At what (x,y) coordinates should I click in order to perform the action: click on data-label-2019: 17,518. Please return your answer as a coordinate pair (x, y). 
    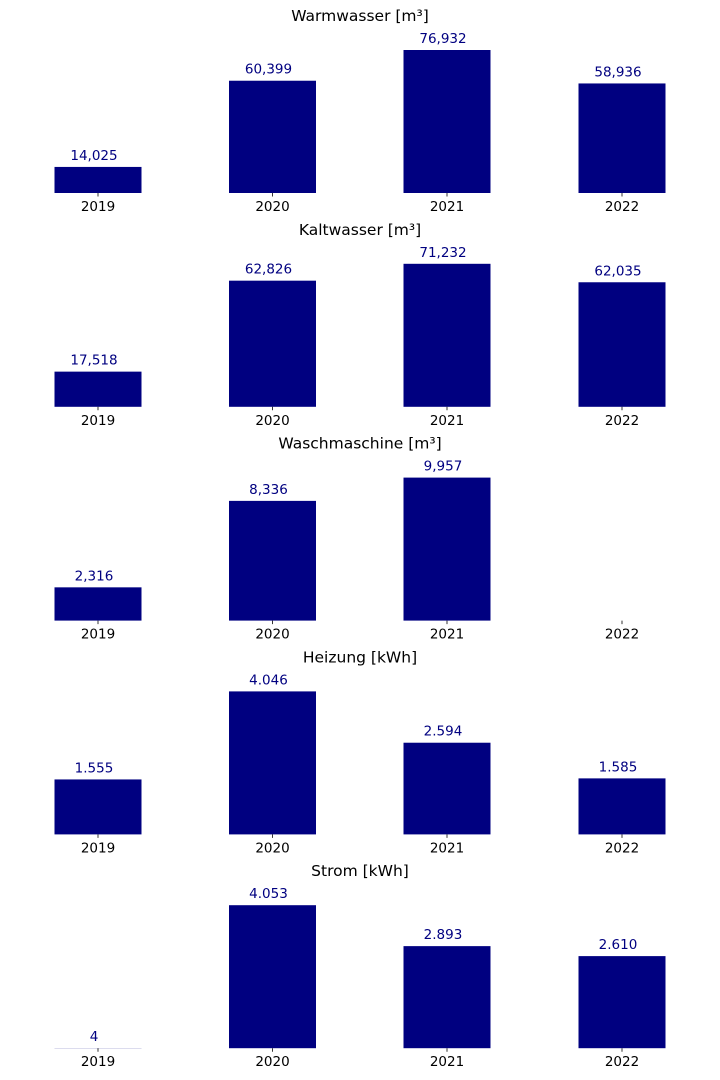
    Looking at the image, I should click on (93, 361).